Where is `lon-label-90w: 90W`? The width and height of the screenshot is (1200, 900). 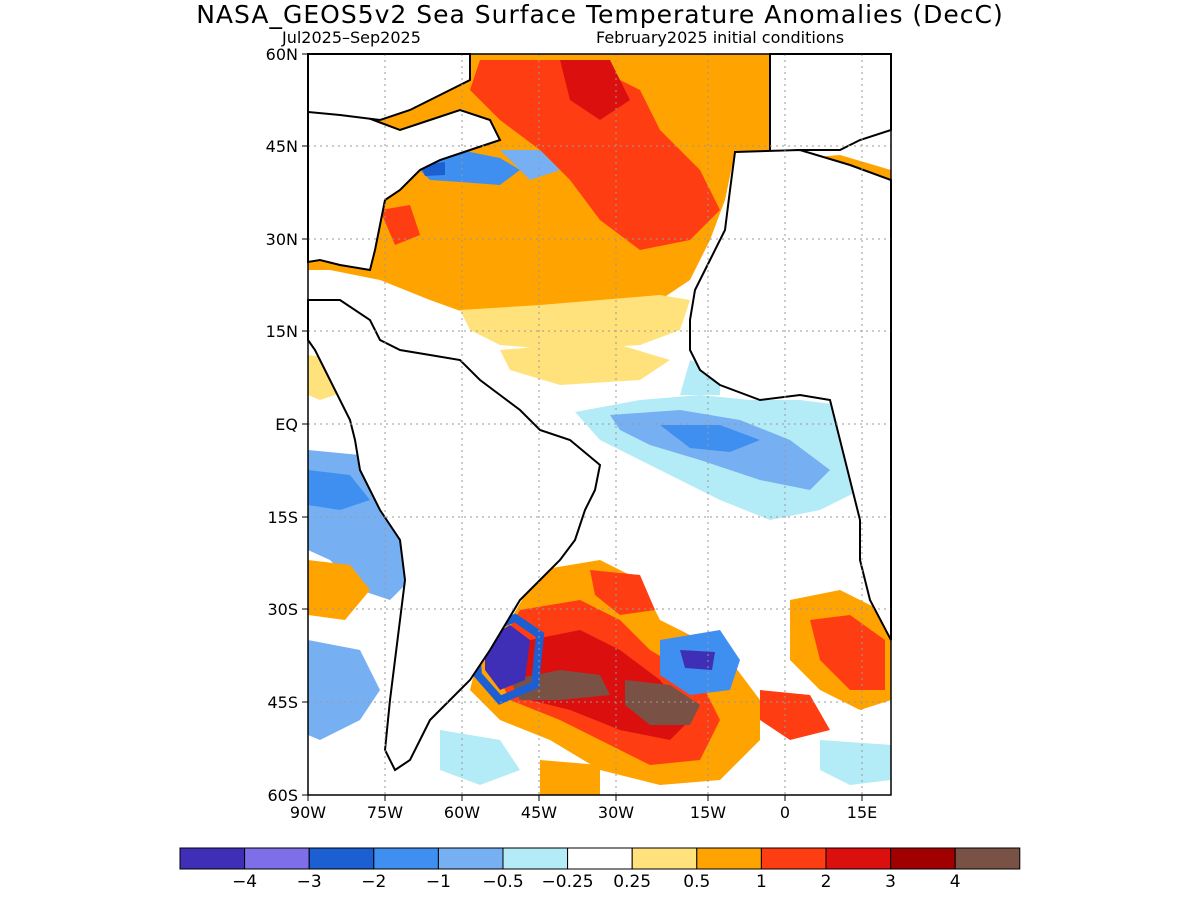 lon-label-90w: 90W is located at coordinates (308, 812).